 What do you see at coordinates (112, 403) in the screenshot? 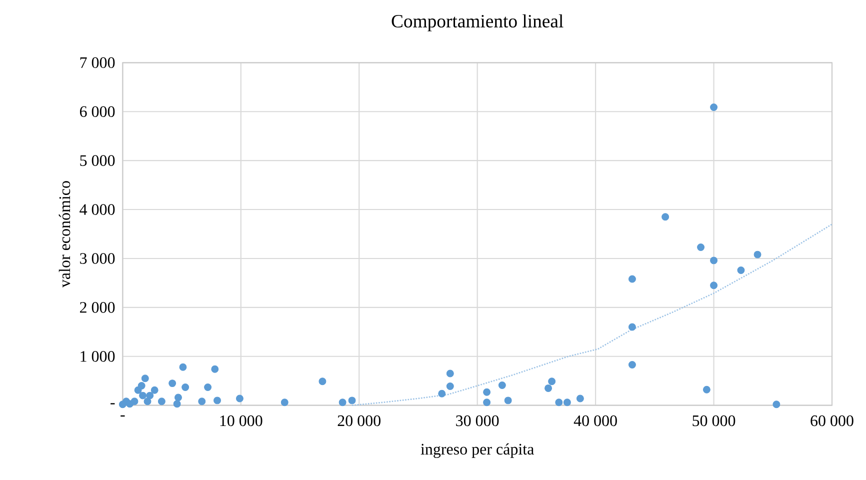
I see `y-tick-label: -` at bounding box center [112, 403].